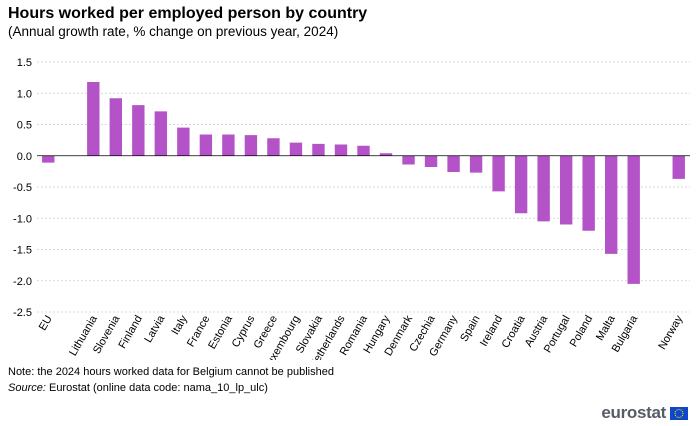 Image resolution: width=700 pixels, height=426 pixels. I want to click on x-tick-label: EU, so click(46, 322).